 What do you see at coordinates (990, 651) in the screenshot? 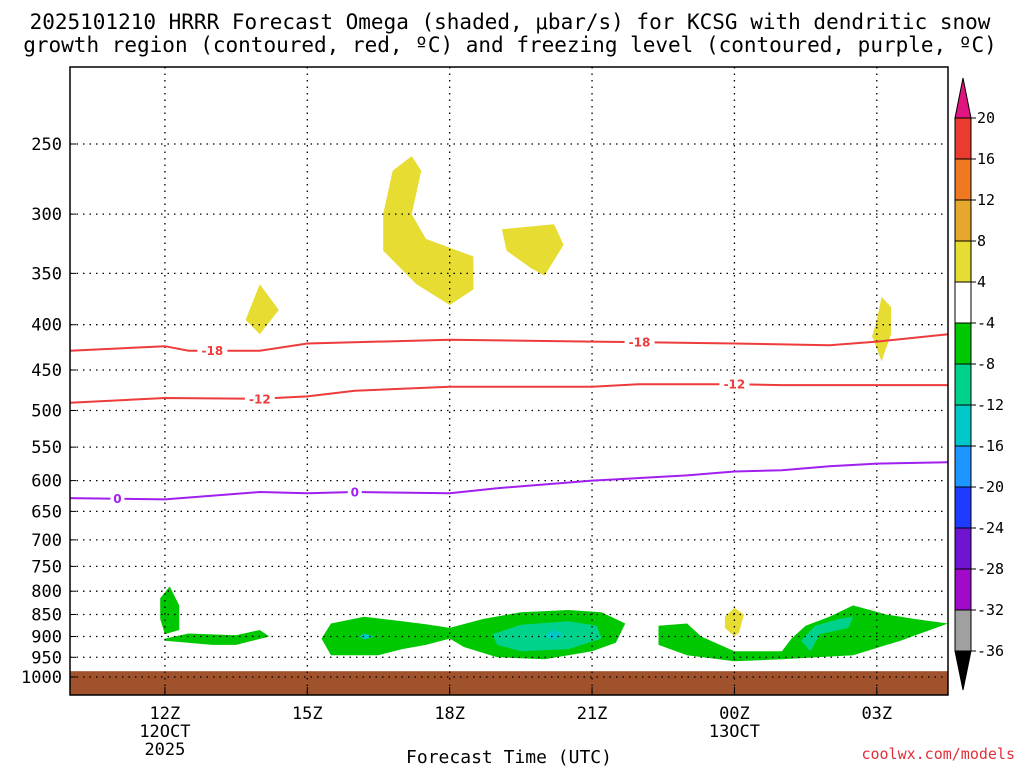
I see `colorbar-label-13: -36` at bounding box center [990, 651].